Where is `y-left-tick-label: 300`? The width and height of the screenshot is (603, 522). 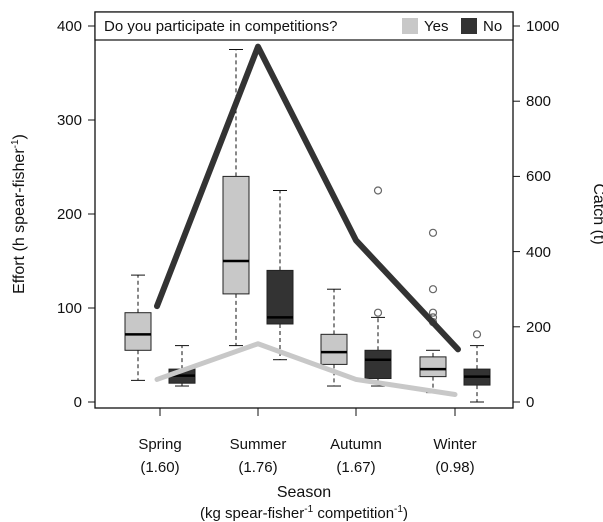
y-left-tick-label: 300 is located at coordinates (69, 120).